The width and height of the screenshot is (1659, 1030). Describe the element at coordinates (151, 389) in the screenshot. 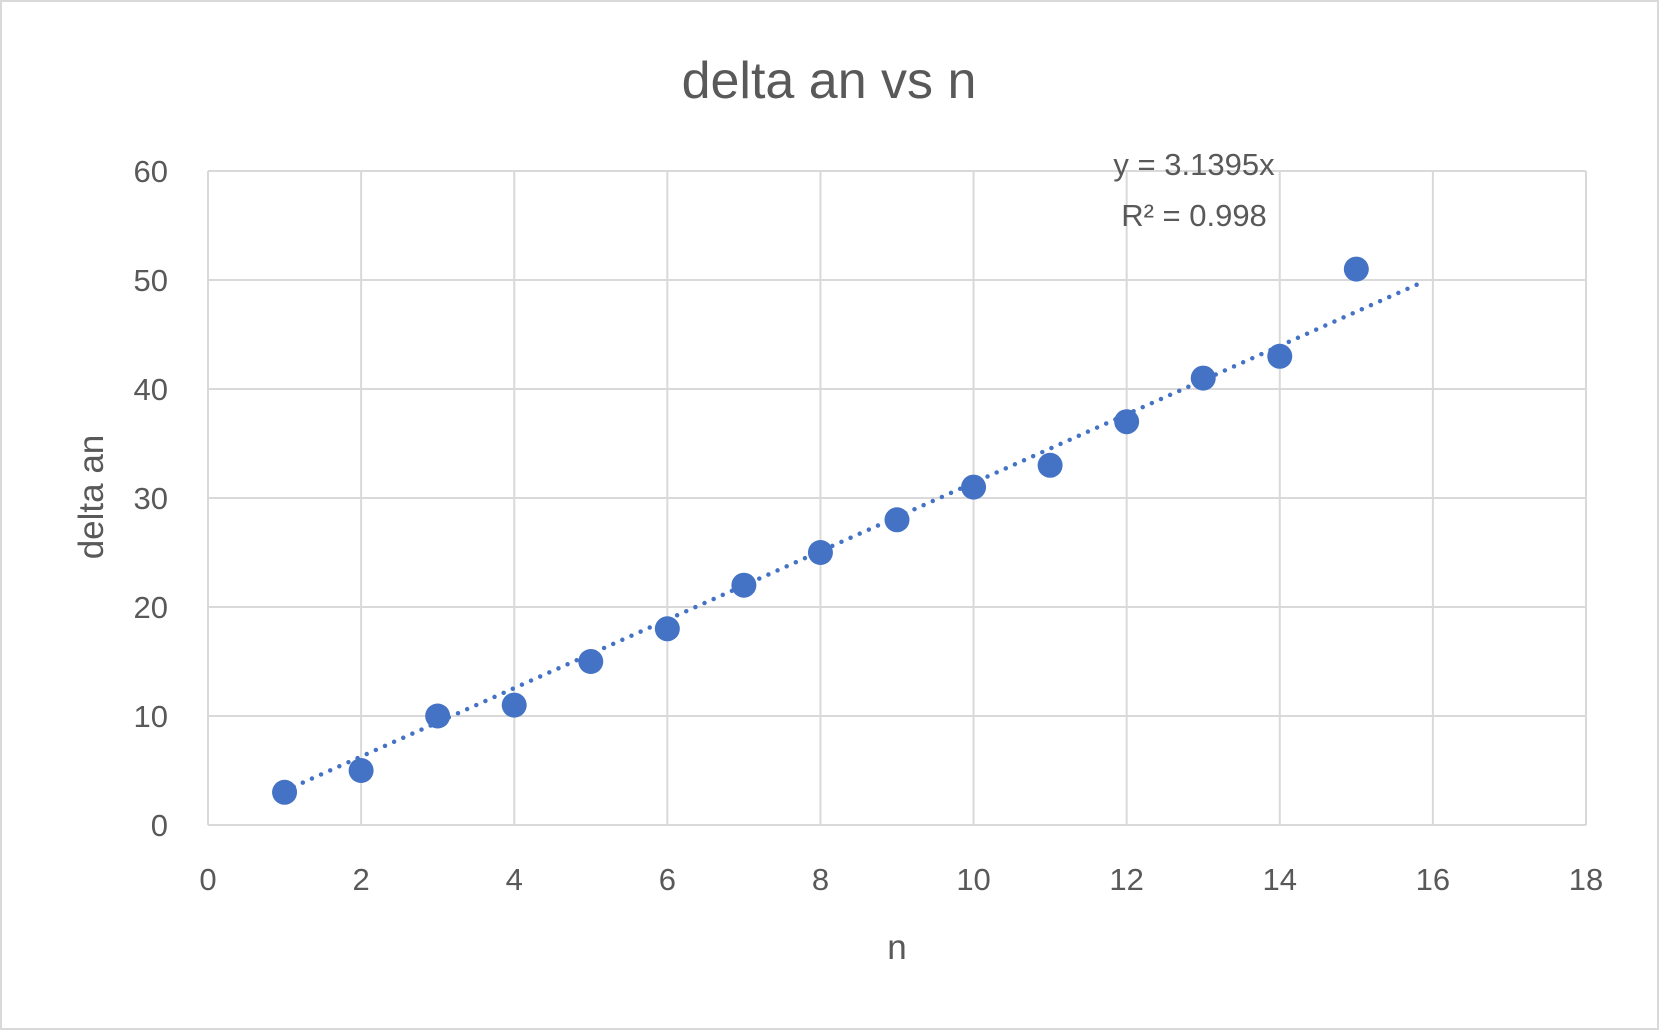

I see `y-tick-label-4: 40` at that location.